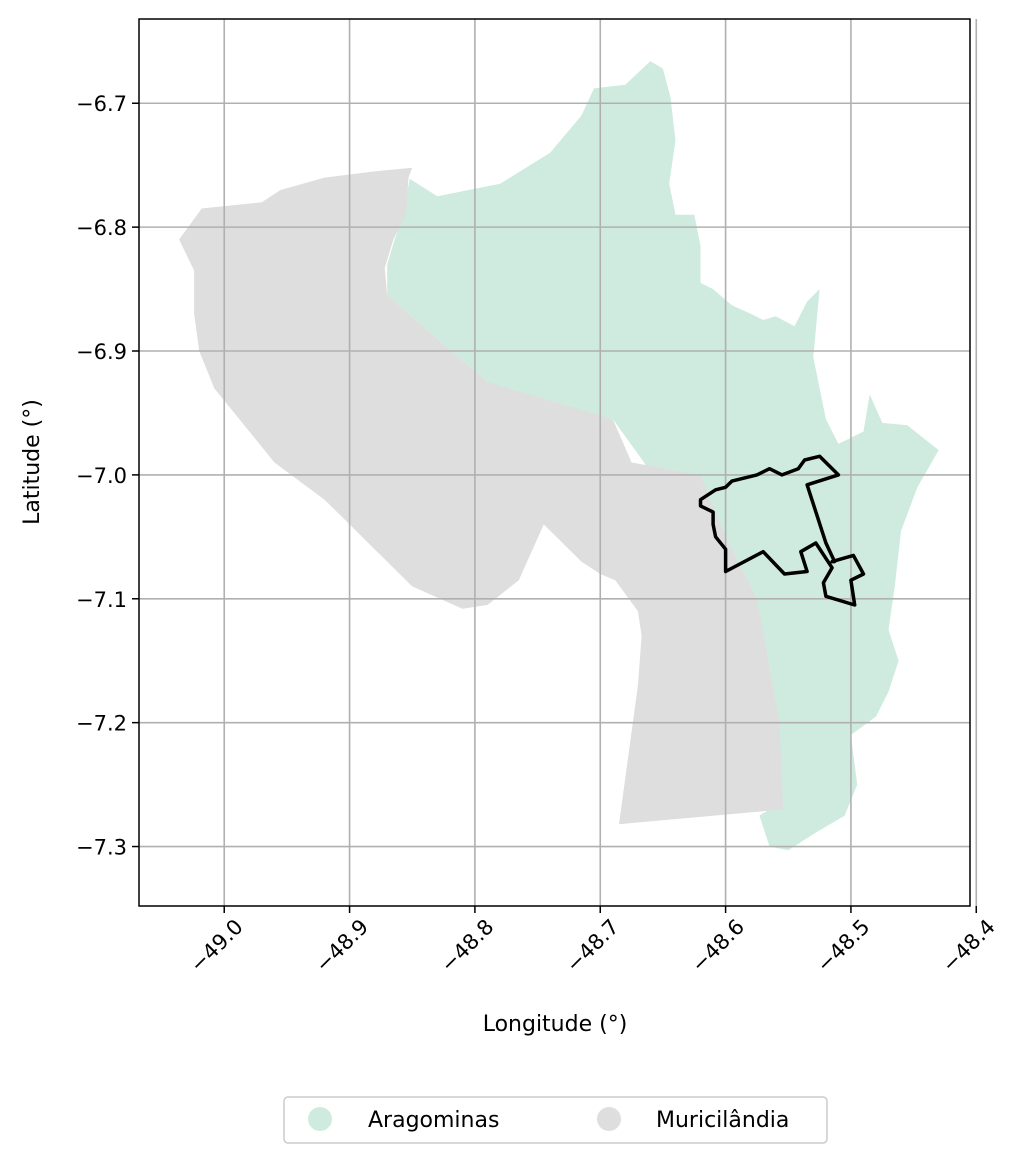 The width and height of the screenshot is (1019, 1163). Describe the element at coordinates (101, 228) in the screenshot. I see `y-tick-label-1: −6.8` at that location.